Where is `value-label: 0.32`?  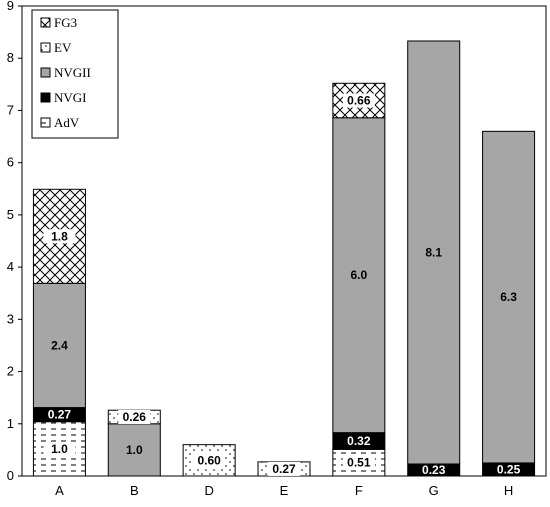 value-label: 0.32 is located at coordinates (359, 441).